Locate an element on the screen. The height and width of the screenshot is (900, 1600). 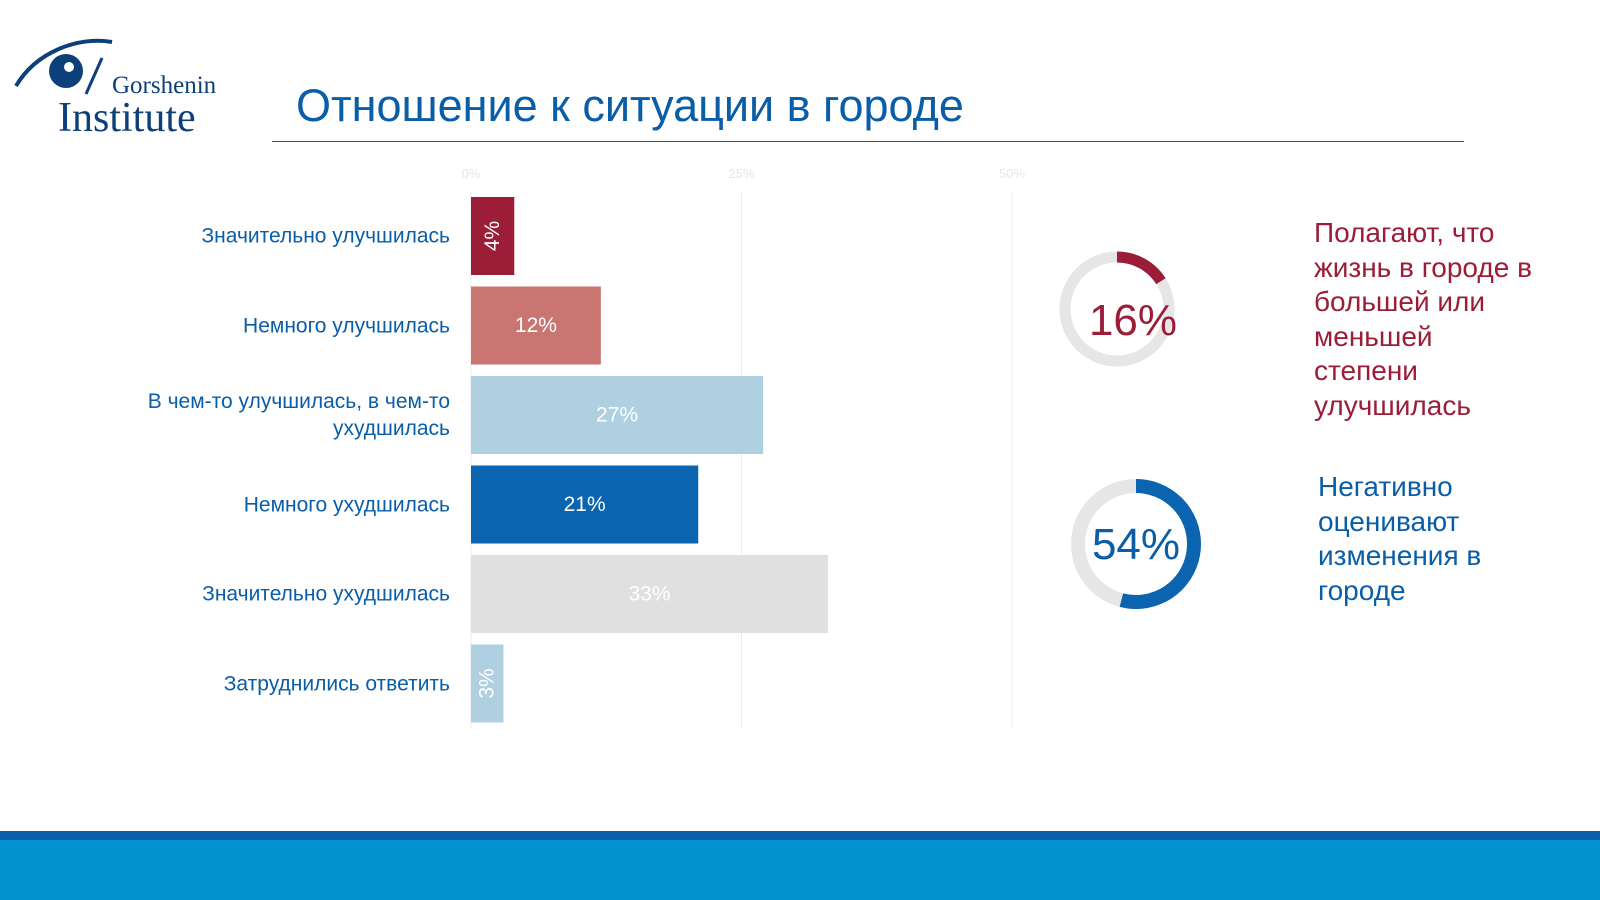
bar-value-label: 3% is located at coordinates (487, 683).